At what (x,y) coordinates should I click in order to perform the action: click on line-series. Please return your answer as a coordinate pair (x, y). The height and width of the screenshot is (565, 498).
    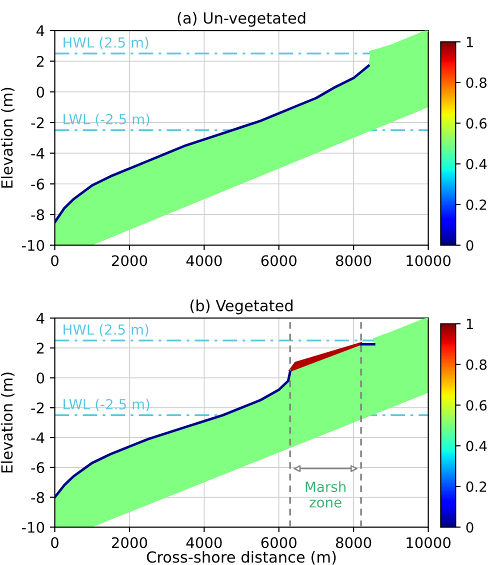
    Looking at the image, I should click on (173, 434).